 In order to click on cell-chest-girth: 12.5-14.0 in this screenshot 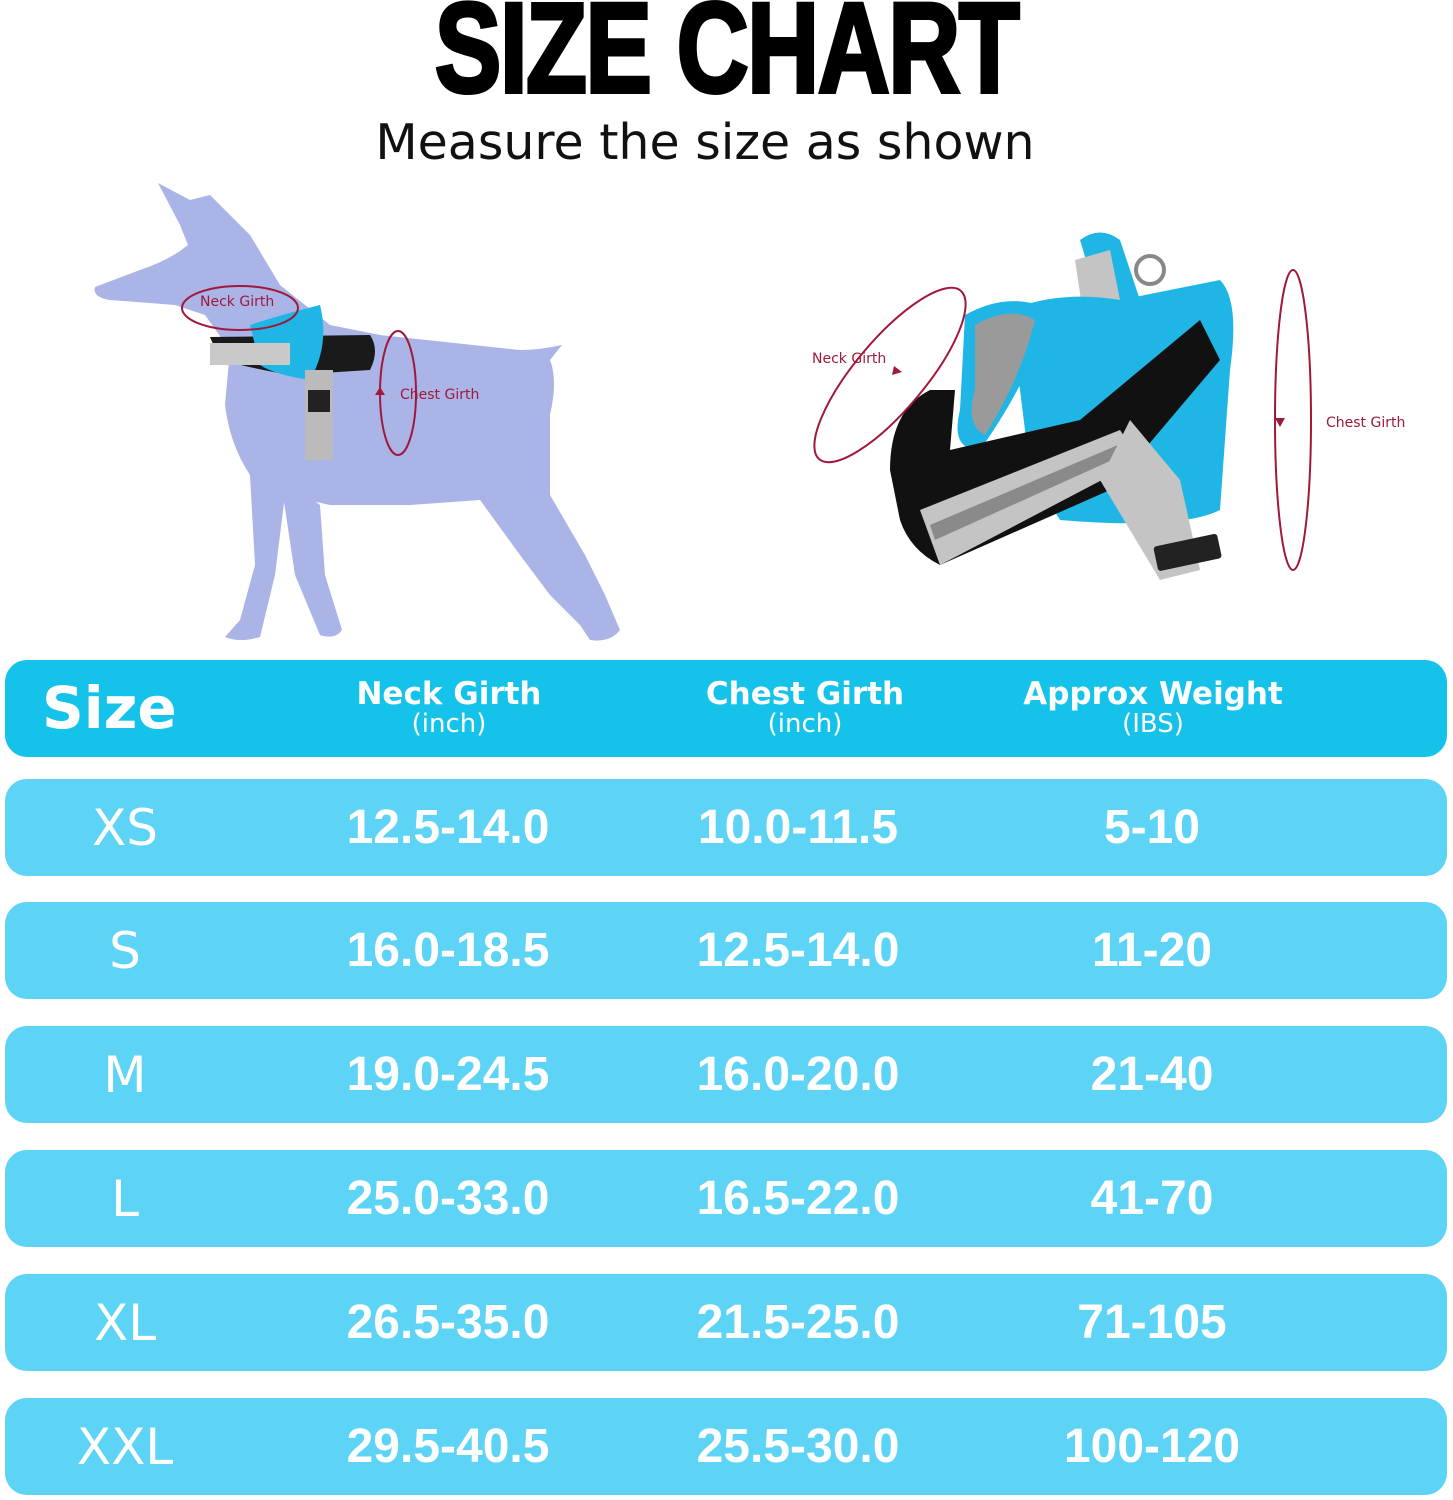, I will do `click(798, 950)`.